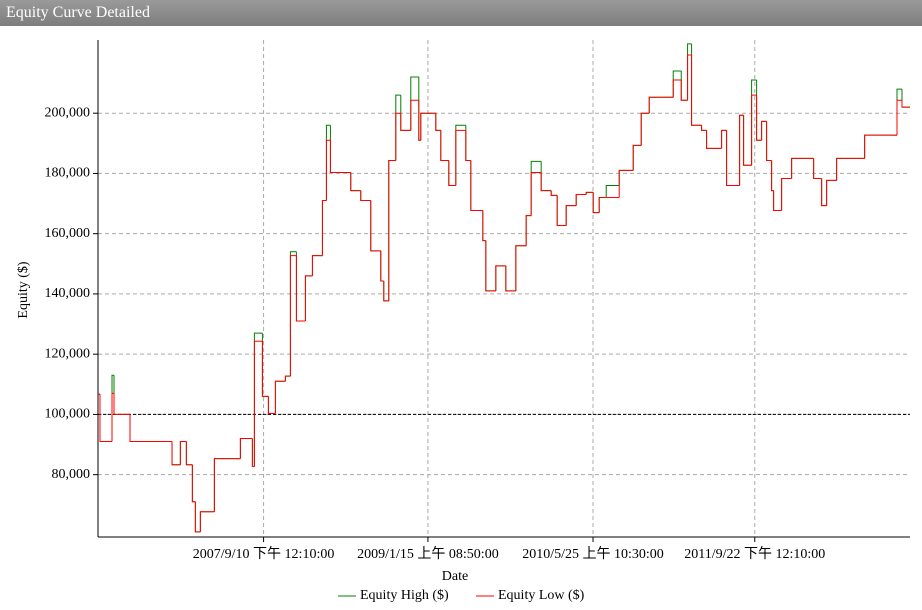 This screenshot has width=922, height=610. What do you see at coordinates (754, 554) in the screenshot?
I see `x-tick-label: 2011/9/22 下午 12:10:00` at bounding box center [754, 554].